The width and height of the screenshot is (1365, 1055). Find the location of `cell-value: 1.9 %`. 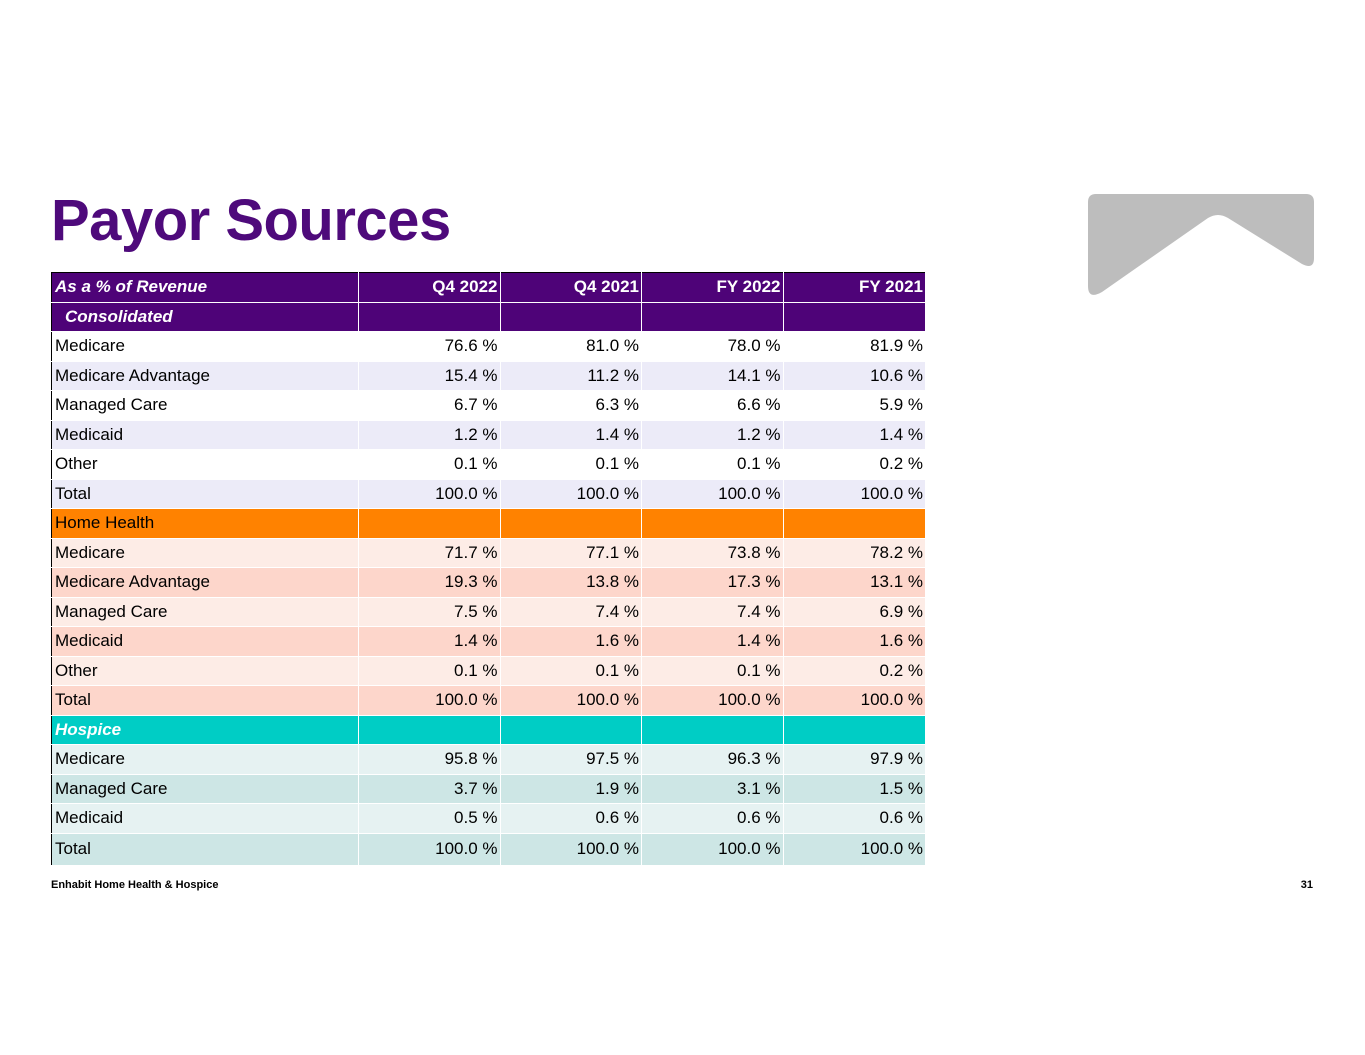

cell-value: 1.9 % is located at coordinates (571, 789).